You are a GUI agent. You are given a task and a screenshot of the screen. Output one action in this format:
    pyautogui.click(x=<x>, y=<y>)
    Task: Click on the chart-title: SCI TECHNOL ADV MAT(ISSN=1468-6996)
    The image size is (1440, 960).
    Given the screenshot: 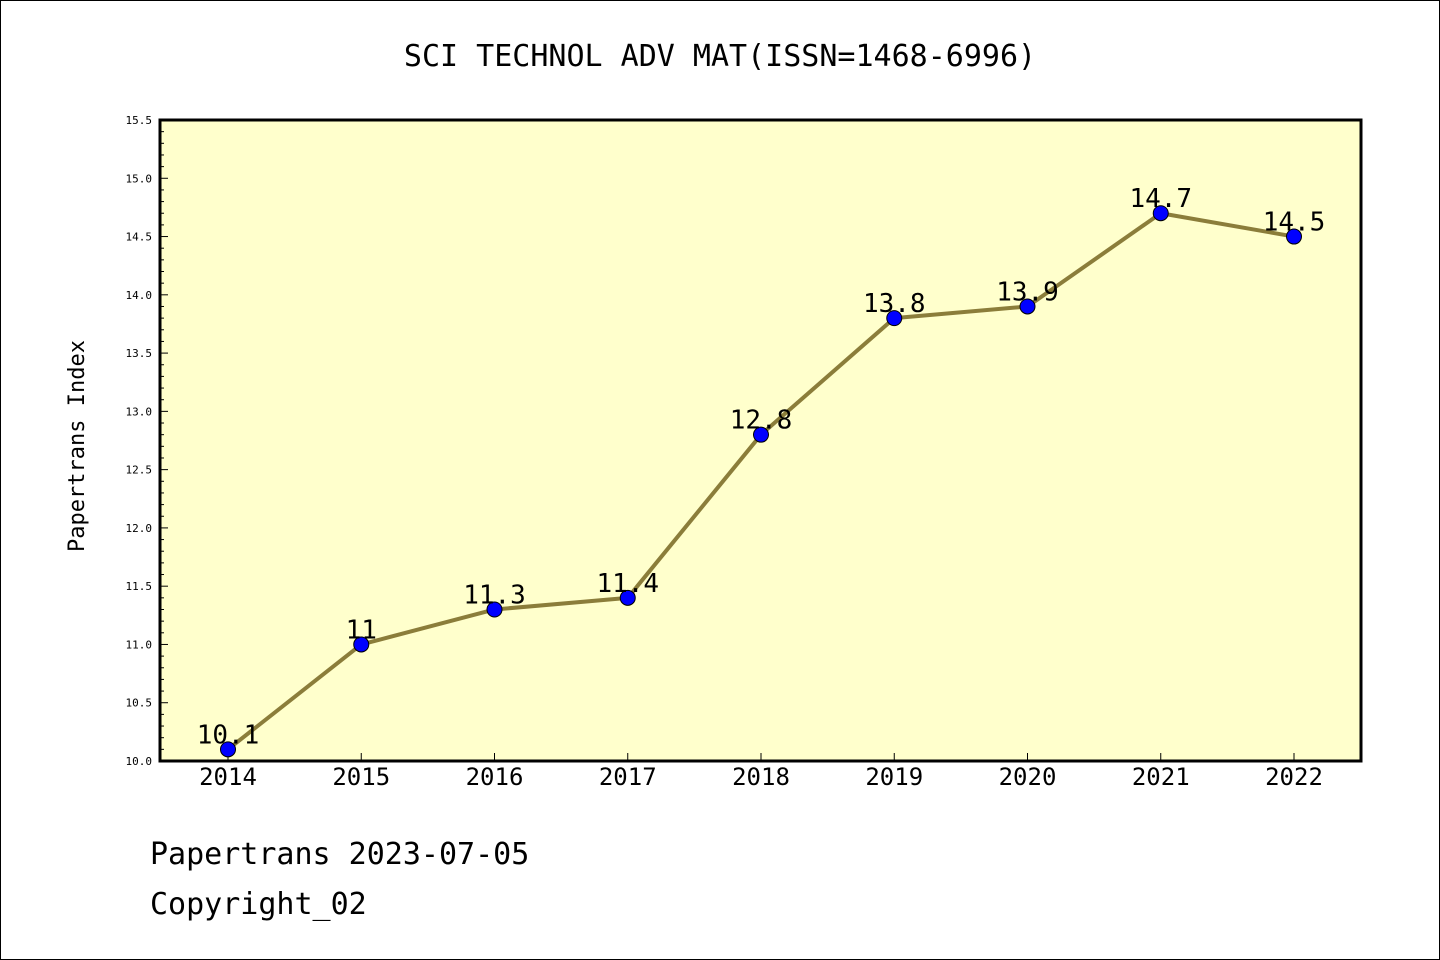 What is the action you would take?
    pyautogui.click(x=720, y=56)
    